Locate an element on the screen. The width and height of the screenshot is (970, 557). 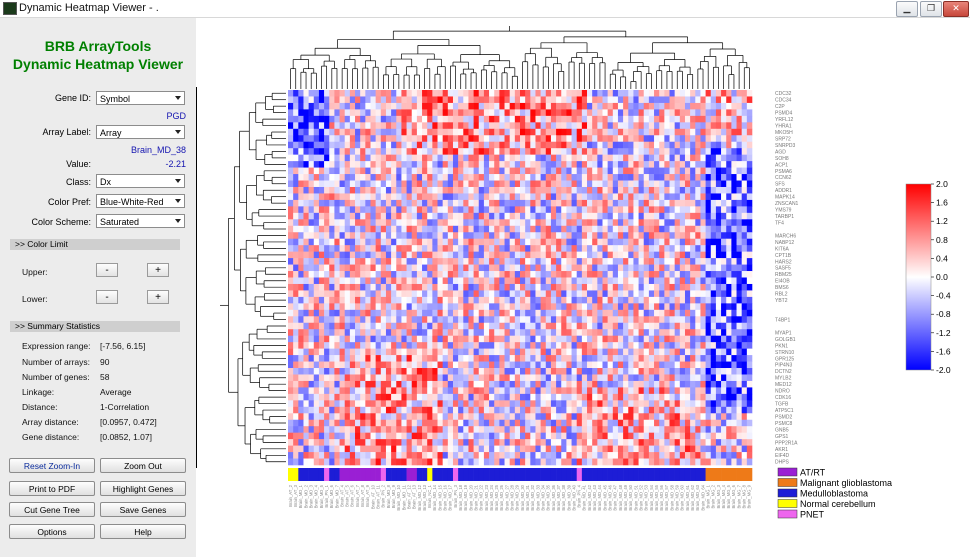
upper-increase-button: + is located at coordinates (158, 270).